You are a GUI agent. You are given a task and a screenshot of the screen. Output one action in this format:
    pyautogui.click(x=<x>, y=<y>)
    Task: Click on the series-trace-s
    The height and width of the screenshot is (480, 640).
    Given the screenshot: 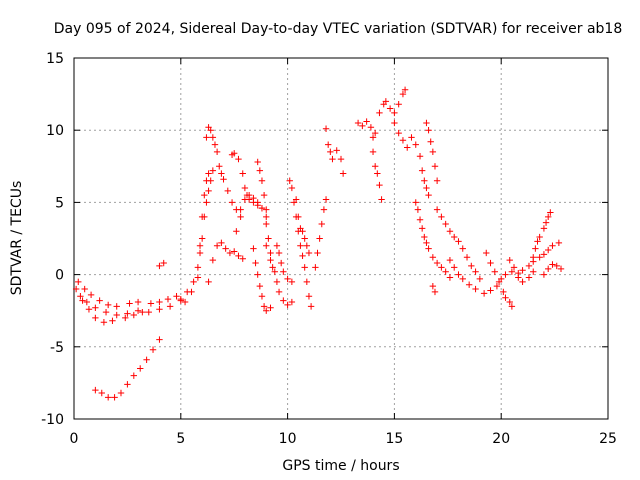 What is the action you would take?
    pyautogui.click(x=334, y=151)
    